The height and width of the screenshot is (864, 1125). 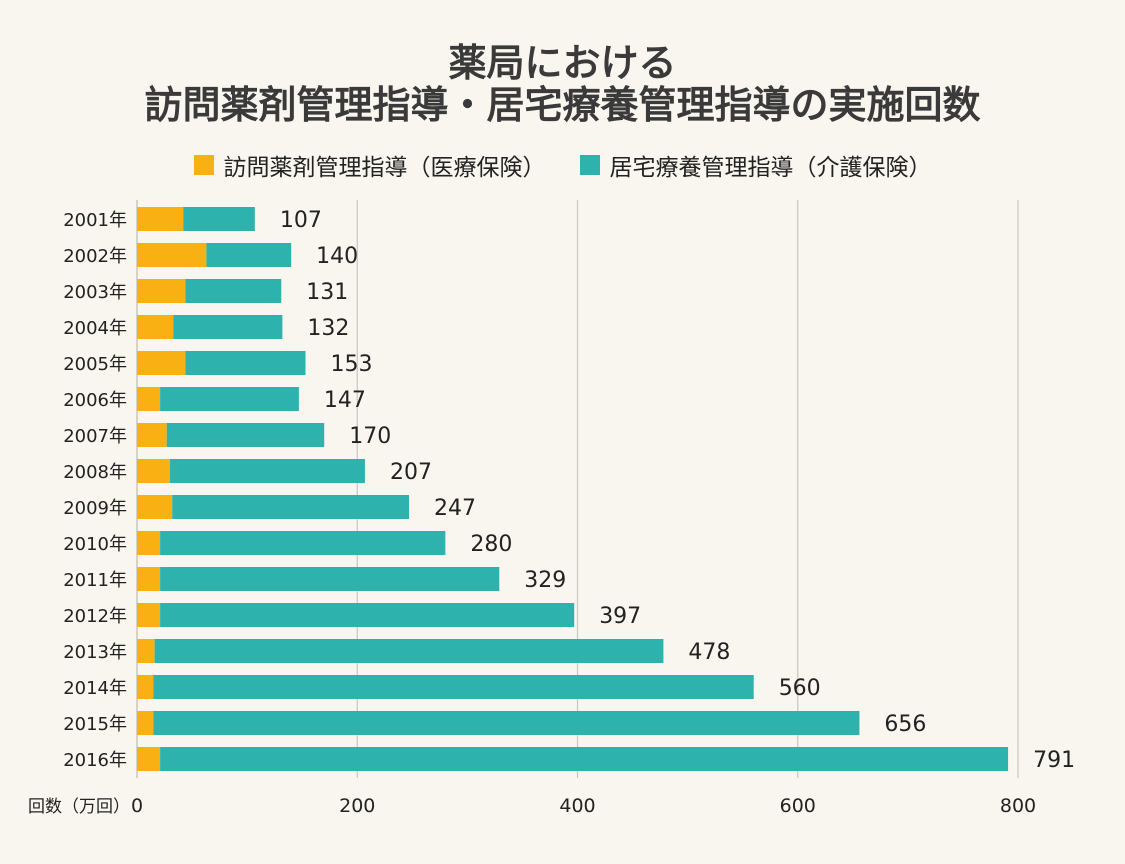 I want to click on data-label-total-3: 132, so click(x=328, y=328).